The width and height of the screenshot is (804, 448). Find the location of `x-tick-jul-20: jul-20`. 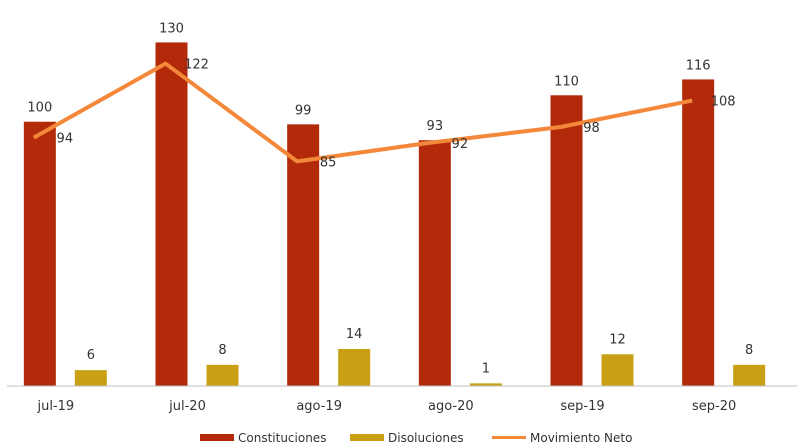

x-tick-jul-20: jul-20 is located at coordinates (187, 406).